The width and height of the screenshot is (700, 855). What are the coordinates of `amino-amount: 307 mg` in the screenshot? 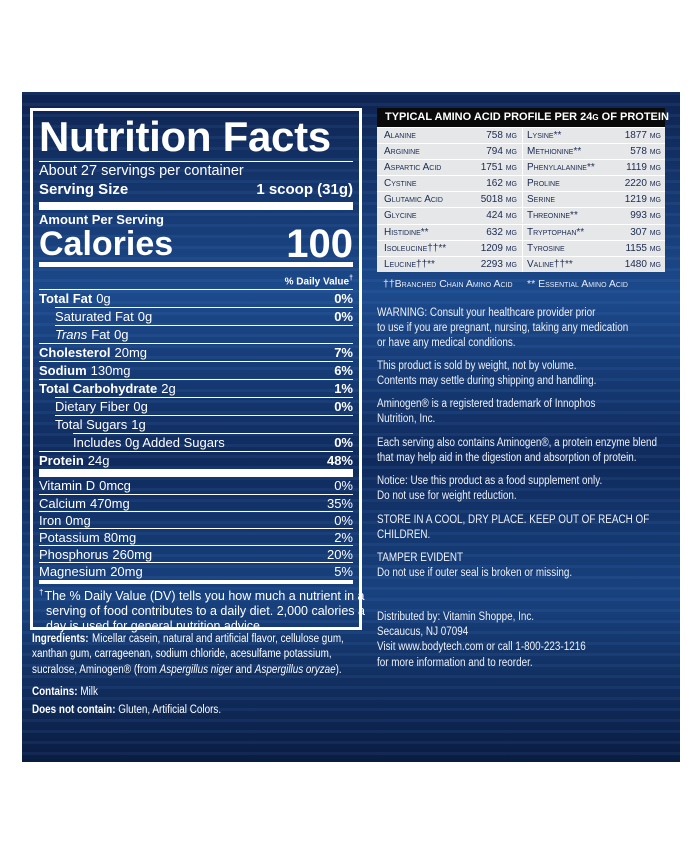 It's located at (645, 232).